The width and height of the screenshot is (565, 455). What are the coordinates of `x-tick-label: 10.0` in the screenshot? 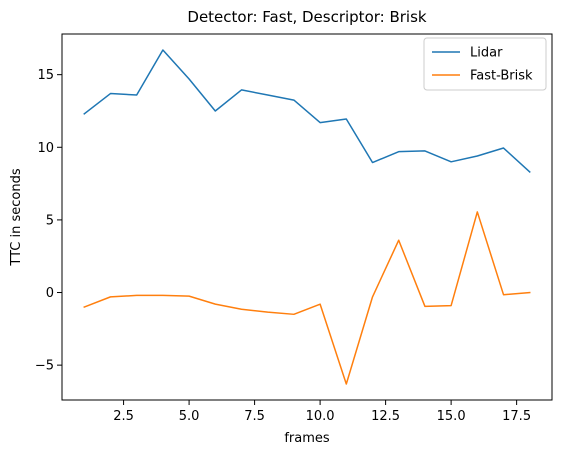 It's located at (320, 416).